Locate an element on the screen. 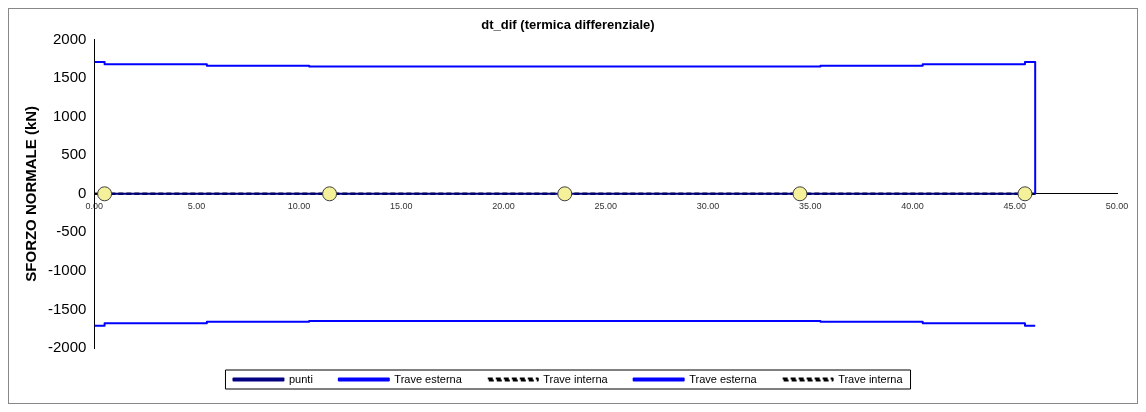 Image resolution: width=1146 pixels, height=412 pixels. legend-label: punti is located at coordinates (300, 378).